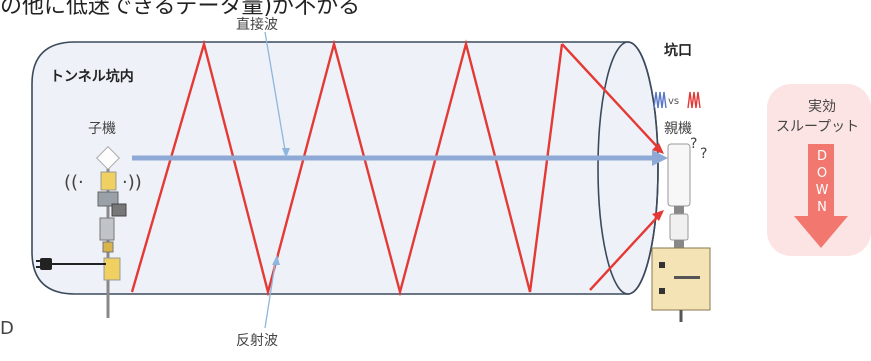  I want to click on reflected-wave-to-master-bottom, so click(626, 251).